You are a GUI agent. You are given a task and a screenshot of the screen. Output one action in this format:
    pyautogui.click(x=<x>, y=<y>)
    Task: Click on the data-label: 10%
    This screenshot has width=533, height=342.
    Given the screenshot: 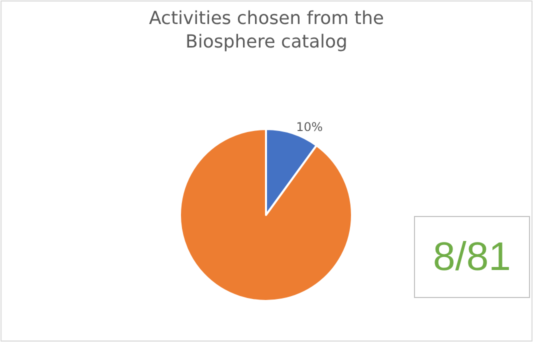 What is the action you would take?
    pyautogui.click(x=309, y=127)
    